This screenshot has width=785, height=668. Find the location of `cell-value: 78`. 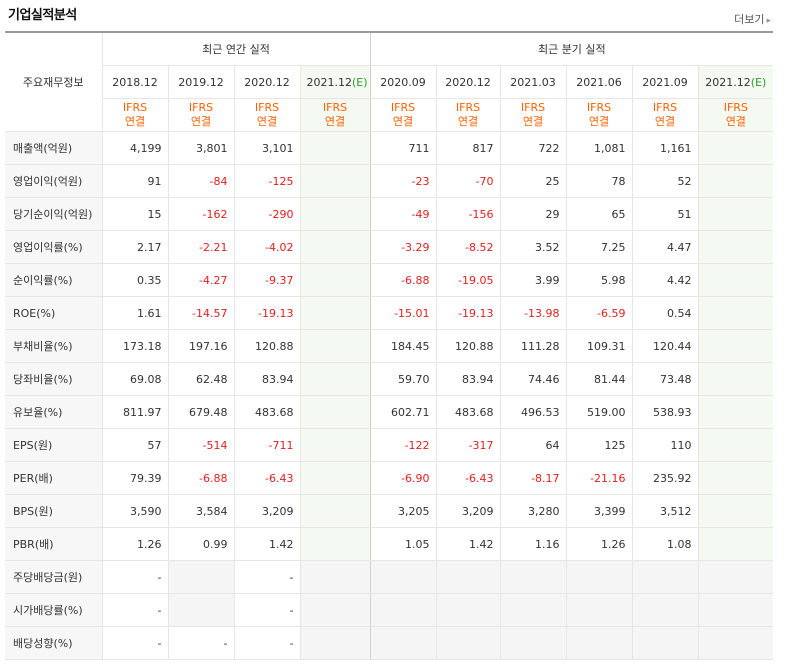

cell-value: 78 is located at coordinates (599, 181).